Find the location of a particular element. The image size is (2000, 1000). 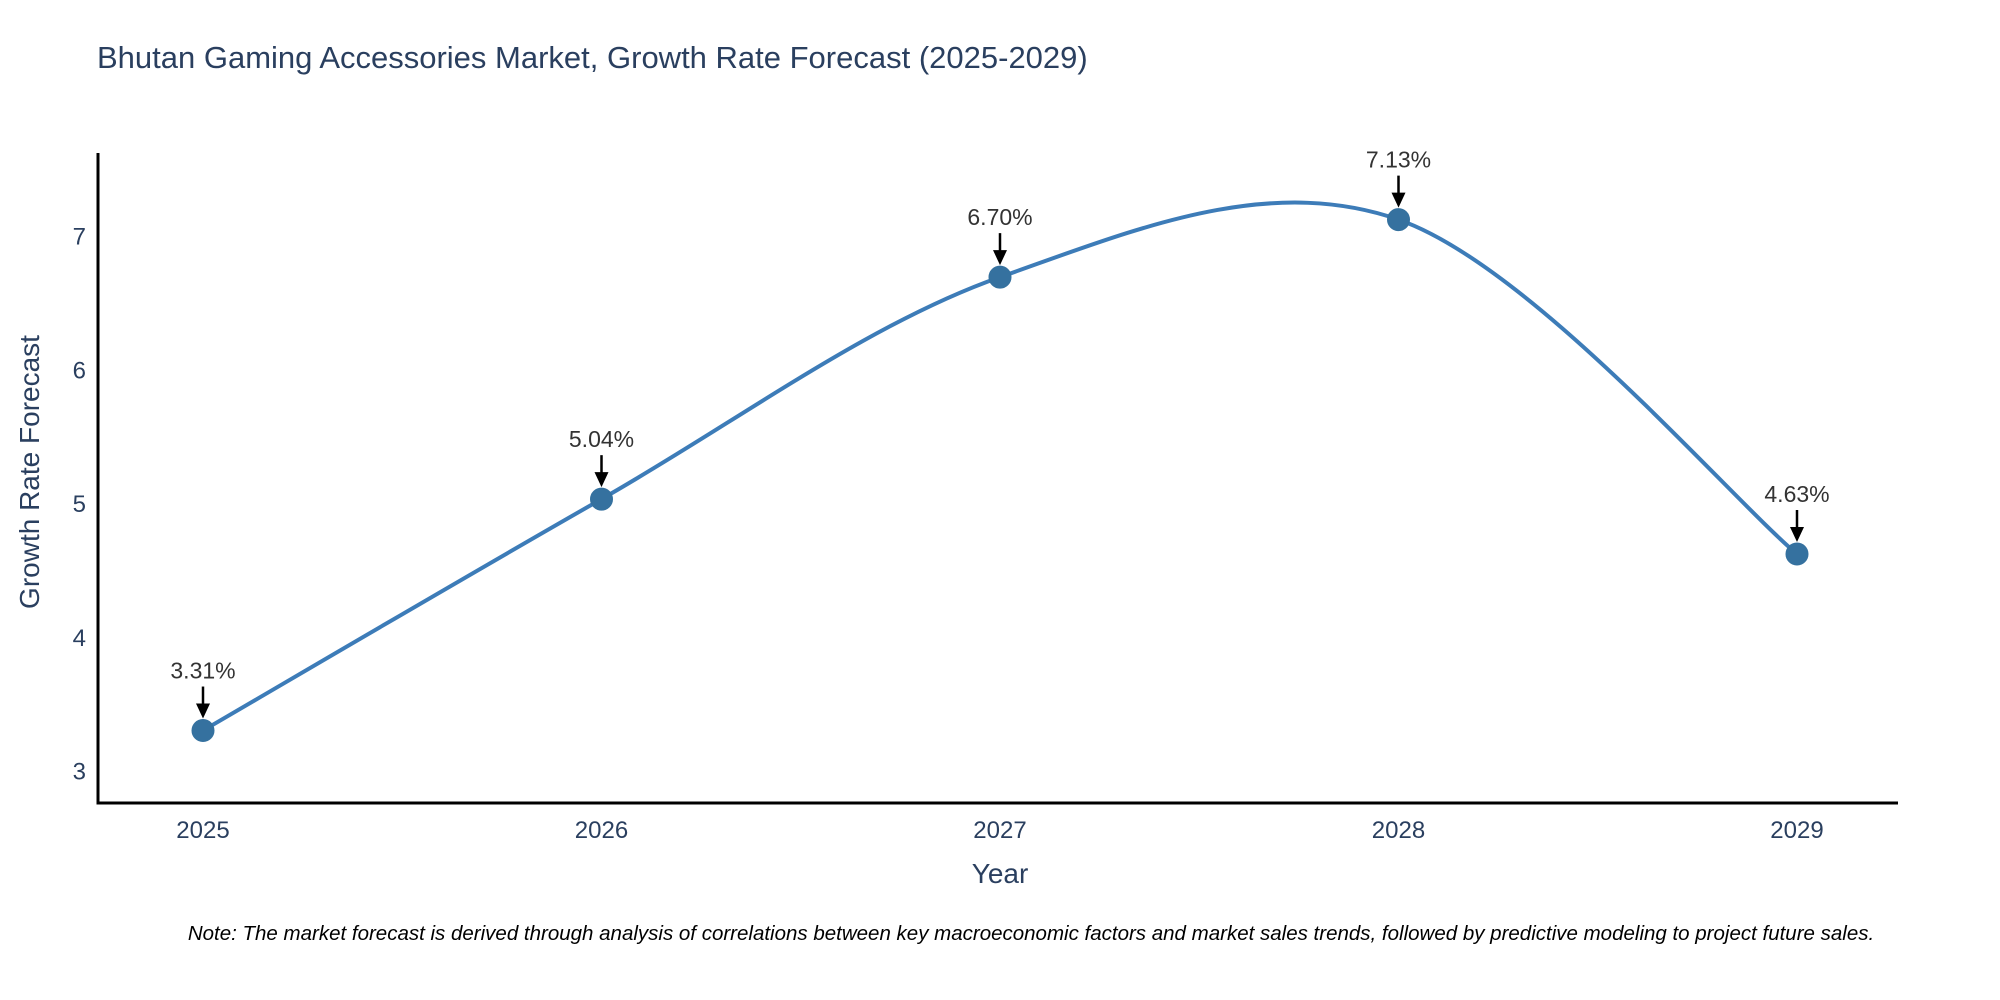

x-axis-tick-label: 2029 is located at coordinates (1796, 830).